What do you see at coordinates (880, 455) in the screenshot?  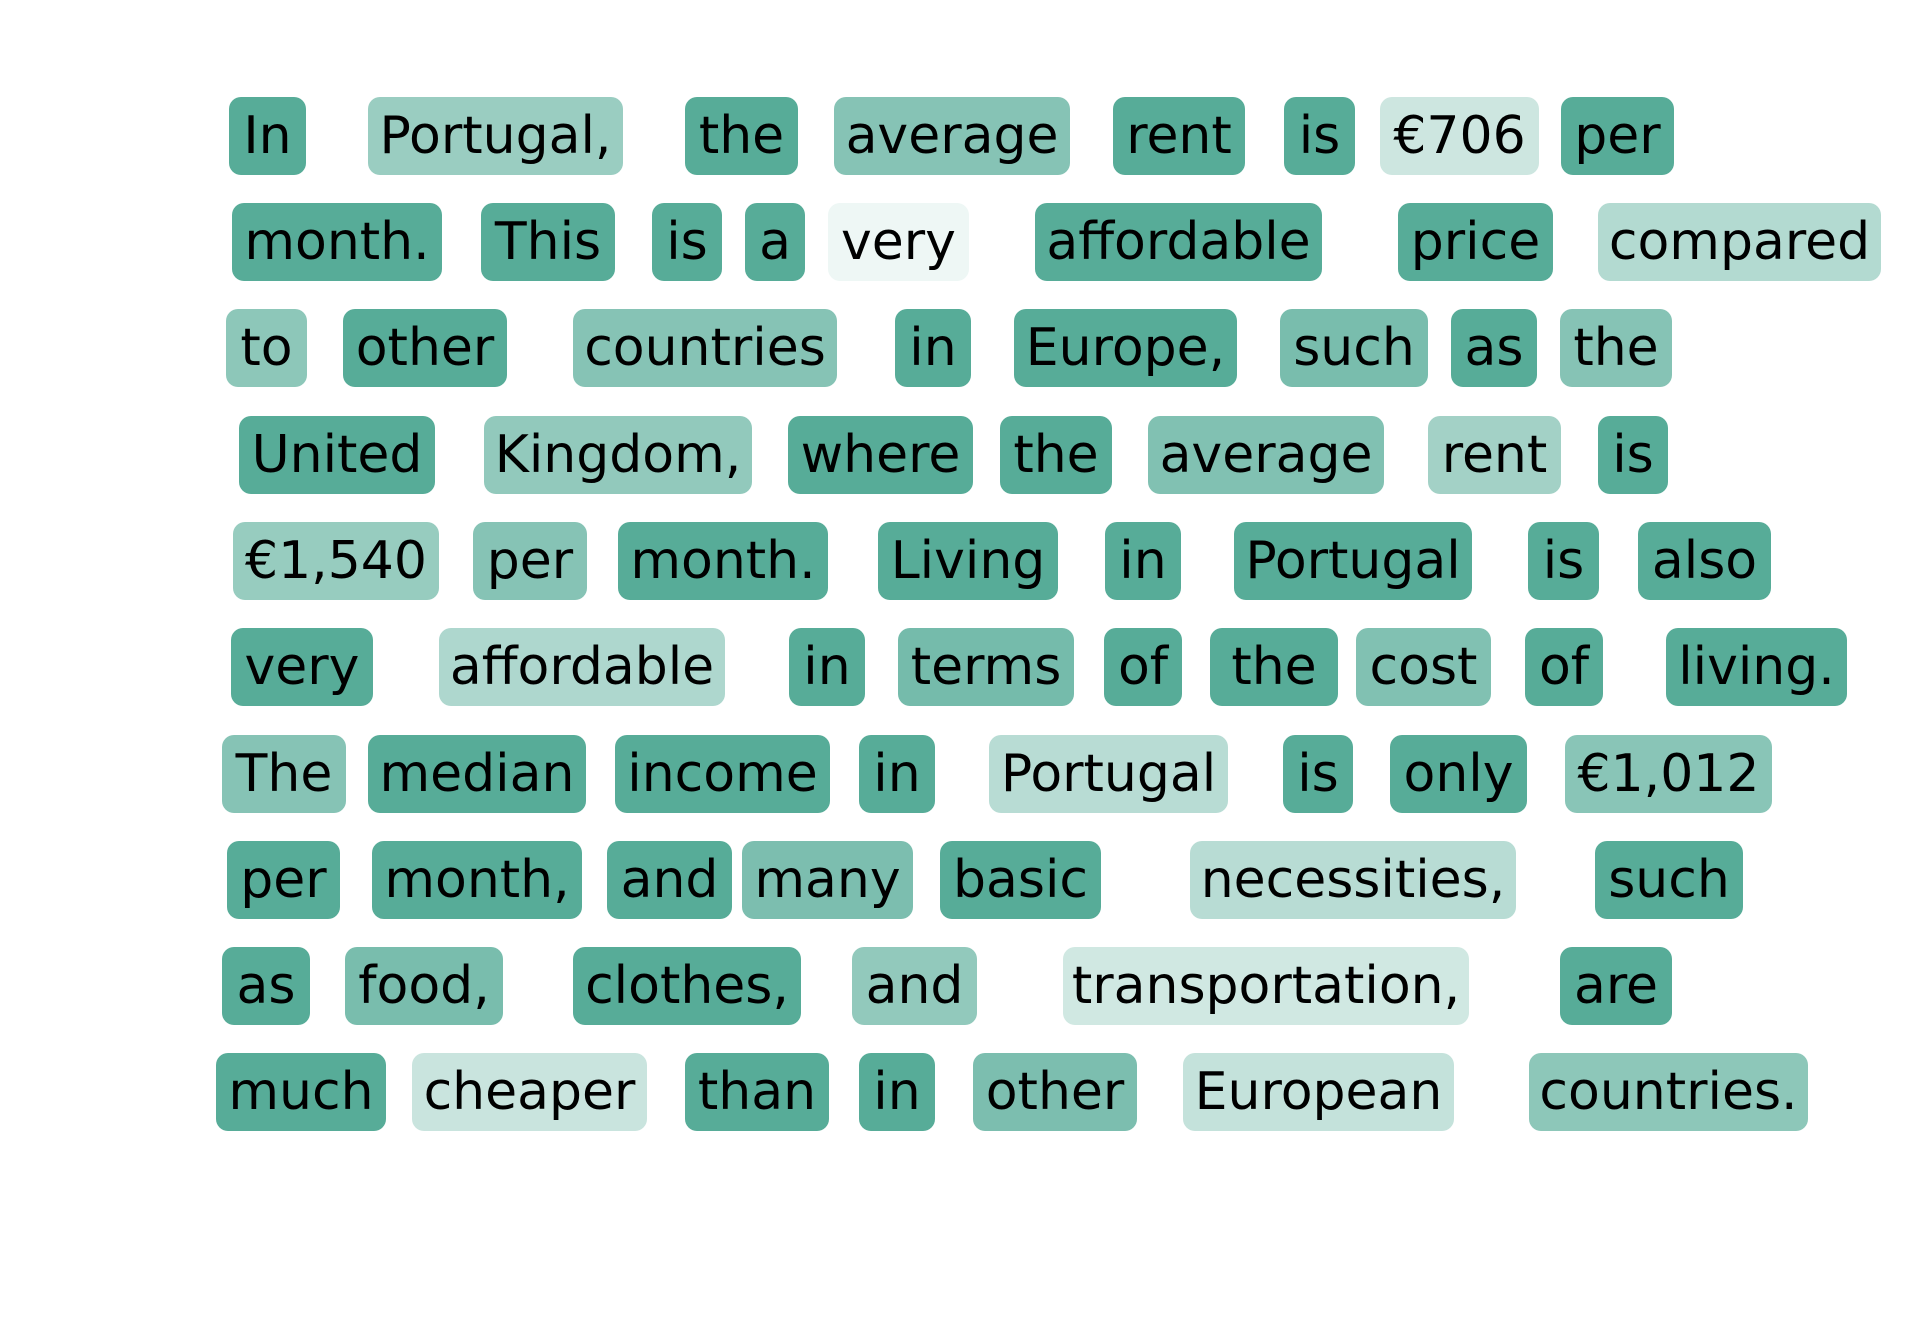 I see `token-chip: where` at bounding box center [880, 455].